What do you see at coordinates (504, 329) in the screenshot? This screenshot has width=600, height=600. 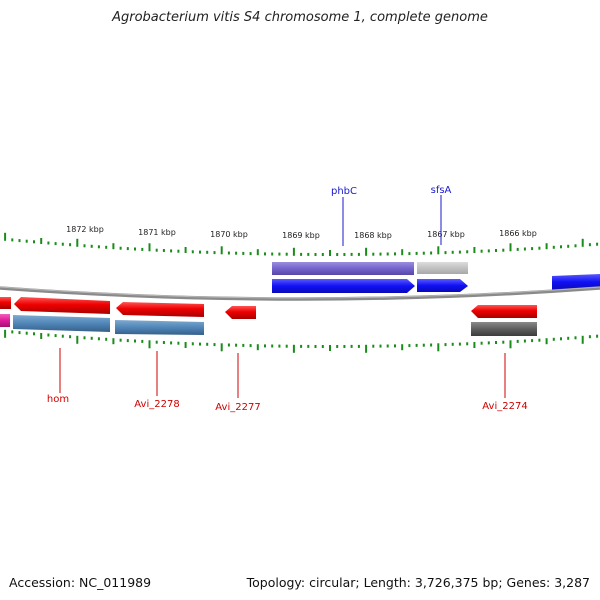 I see `feature-Avi_2274-other` at bounding box center [504, 329].